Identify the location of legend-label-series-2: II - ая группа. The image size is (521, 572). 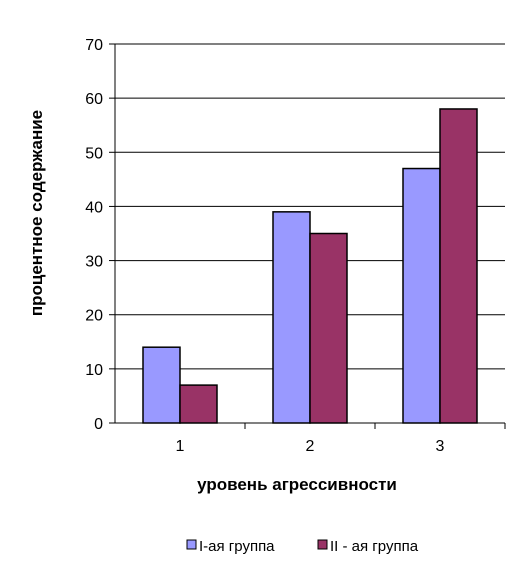
(374, 546).